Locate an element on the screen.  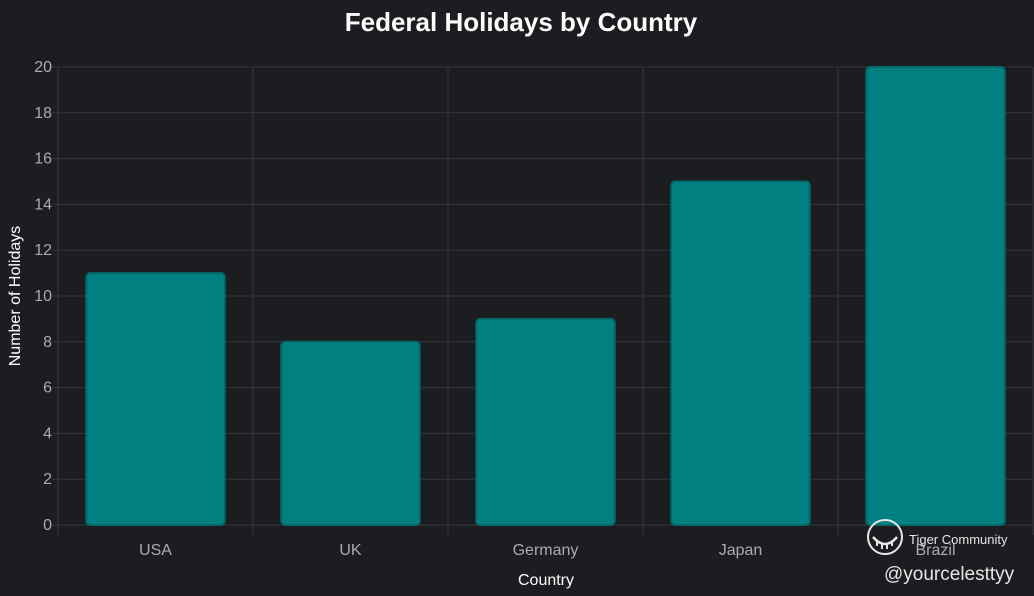
bar-usa is located at coordinates (155, 399).